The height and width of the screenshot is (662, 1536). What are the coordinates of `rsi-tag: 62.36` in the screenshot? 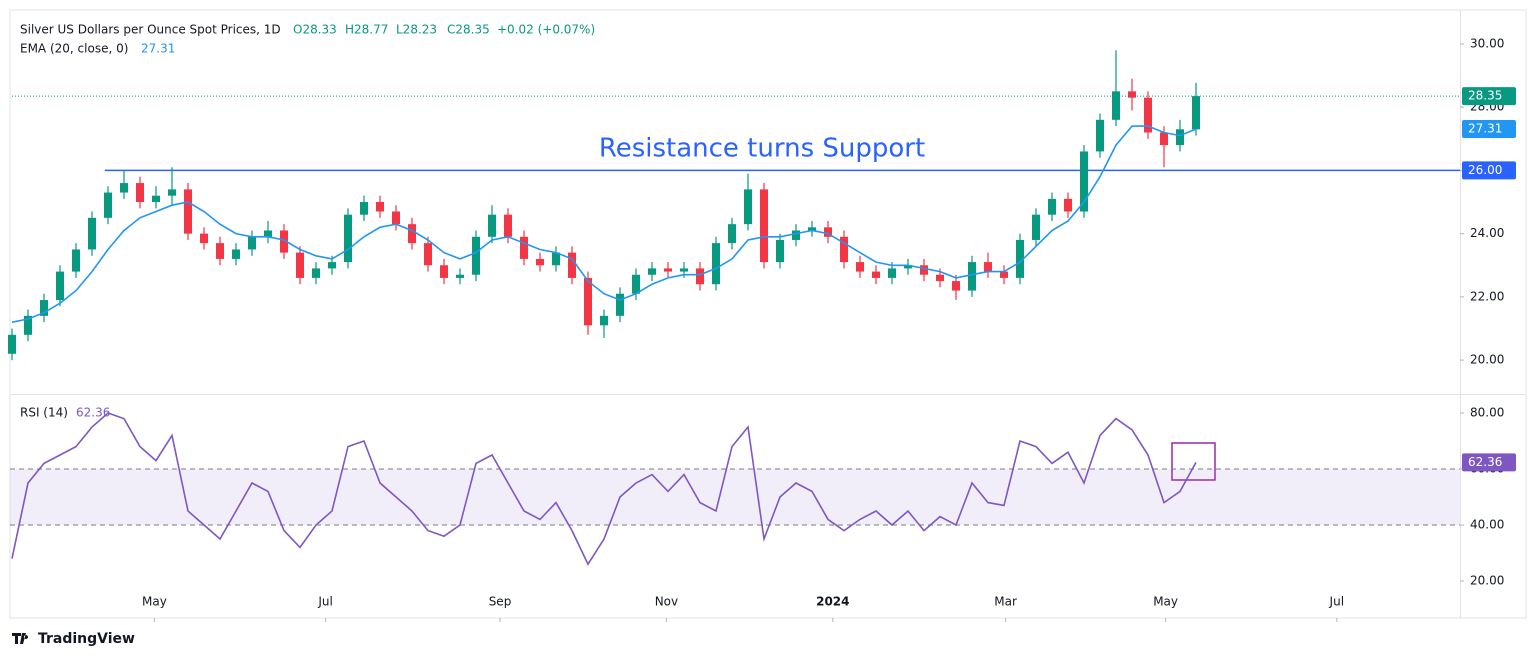 It's located at (1485, 462).